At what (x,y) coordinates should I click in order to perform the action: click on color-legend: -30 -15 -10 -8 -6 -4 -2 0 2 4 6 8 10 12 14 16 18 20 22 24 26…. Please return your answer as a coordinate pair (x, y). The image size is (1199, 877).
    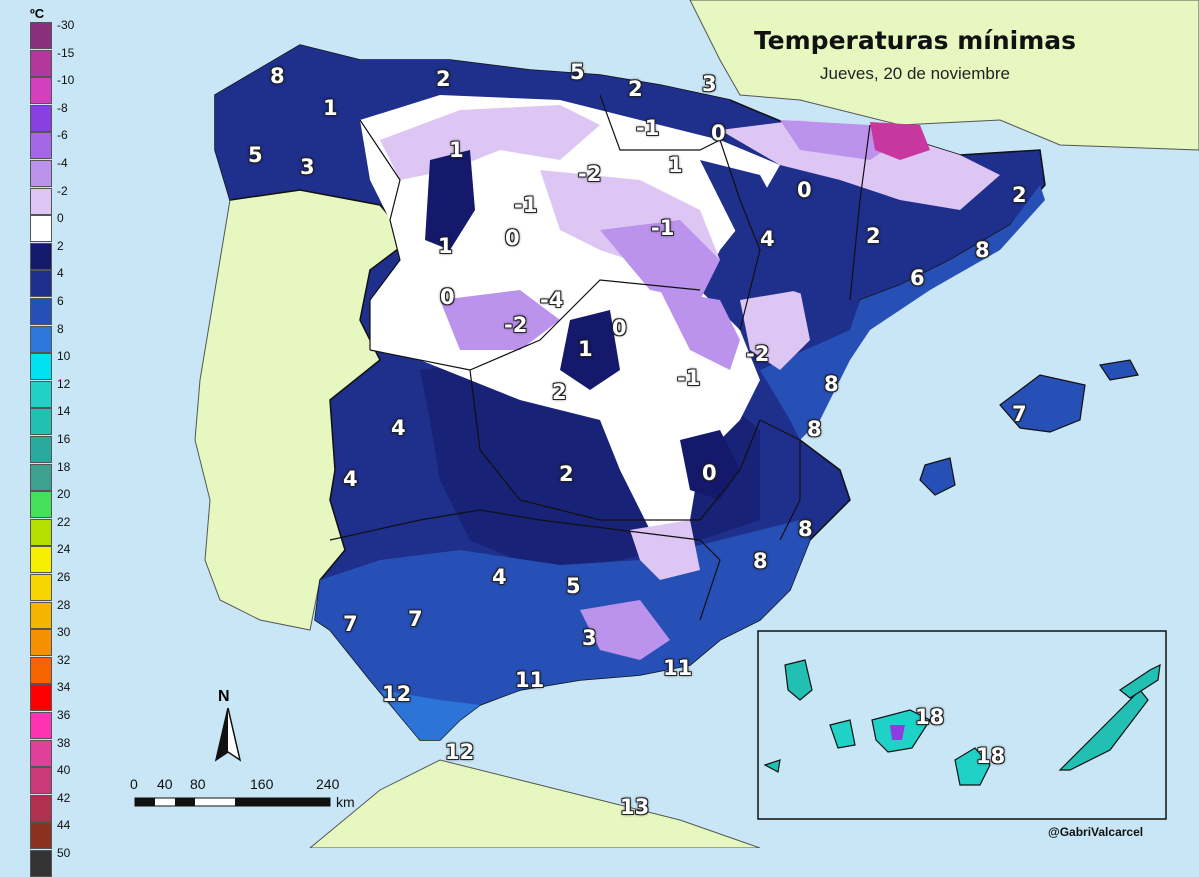
    Looking at the image, I should click on (52, 447).